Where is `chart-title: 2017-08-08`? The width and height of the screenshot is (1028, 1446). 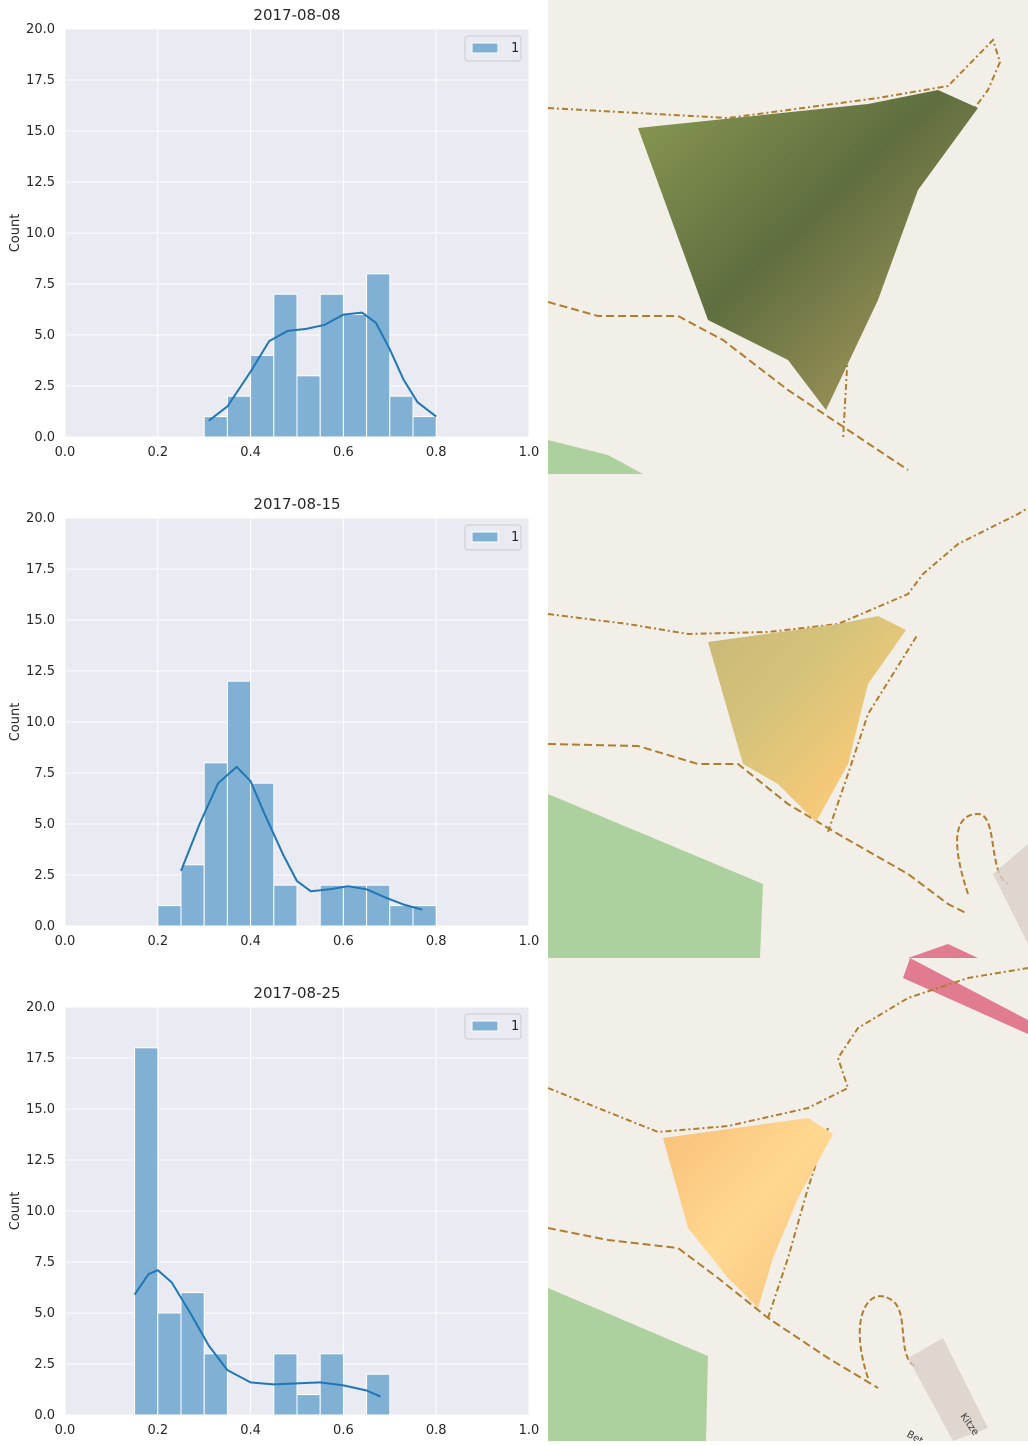
chart-title: 2017-08-08 is located at coordinates (296, 15).